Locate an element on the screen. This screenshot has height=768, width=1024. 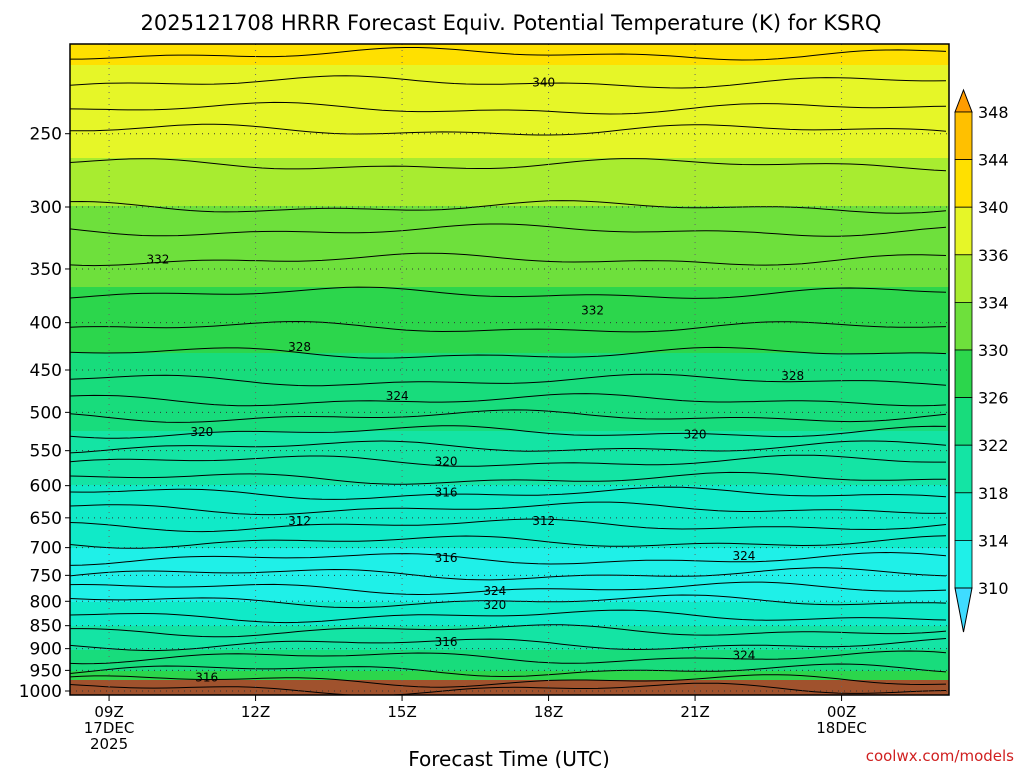
y-tick-label: 700 is located at coordinates (46, 549).